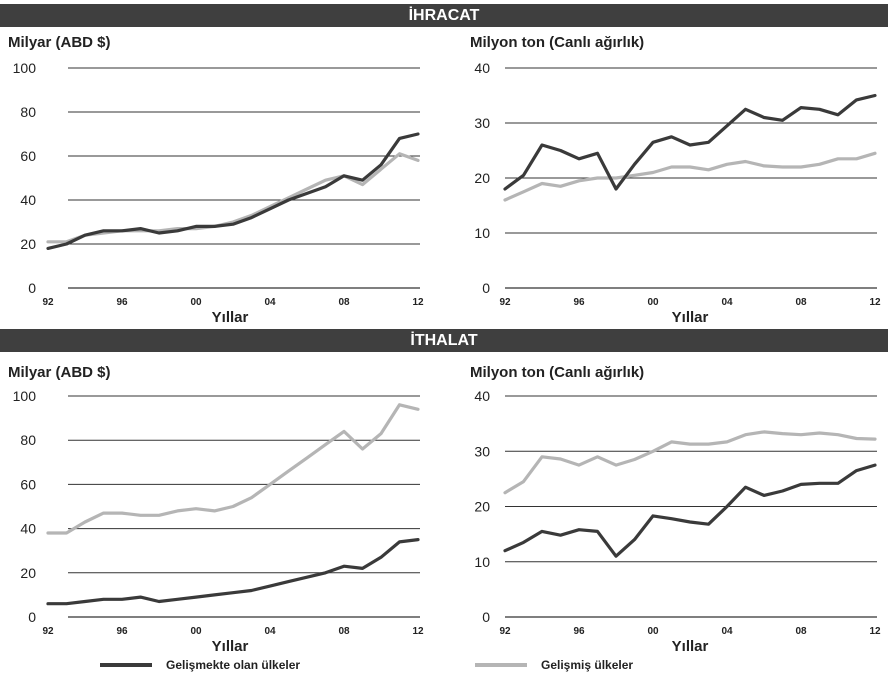 Image resolution: width=888 pixels, height=678 pixels. I want to click on series-line-developed-exports-tonnage, so click(690, 176).